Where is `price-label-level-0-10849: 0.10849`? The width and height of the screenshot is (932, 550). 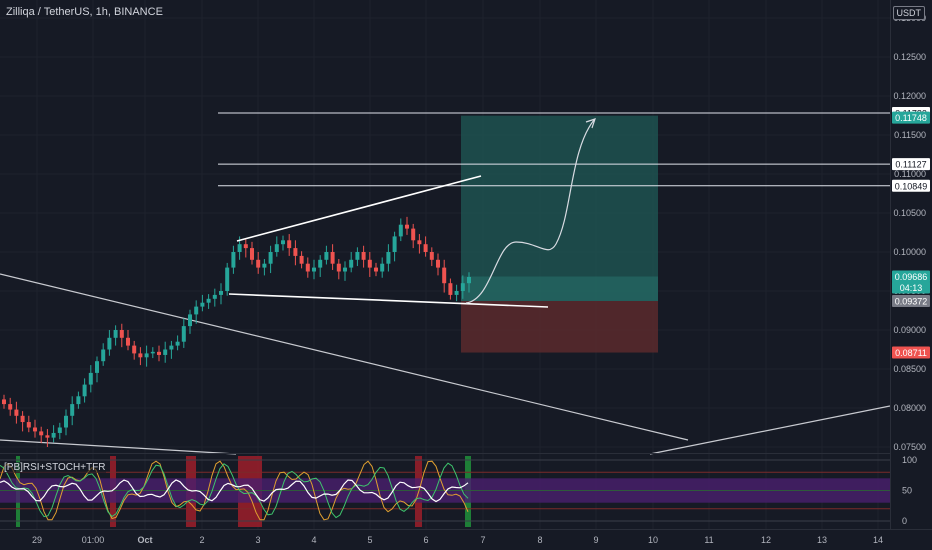
price-label-level-0-10849: 0.10849 is located at coordinates (911, 185).